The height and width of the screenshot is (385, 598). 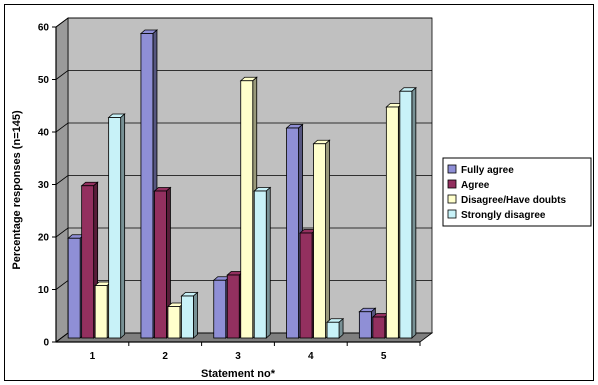 I want to click on legend-label: Agree, so click(x=475, y=185).